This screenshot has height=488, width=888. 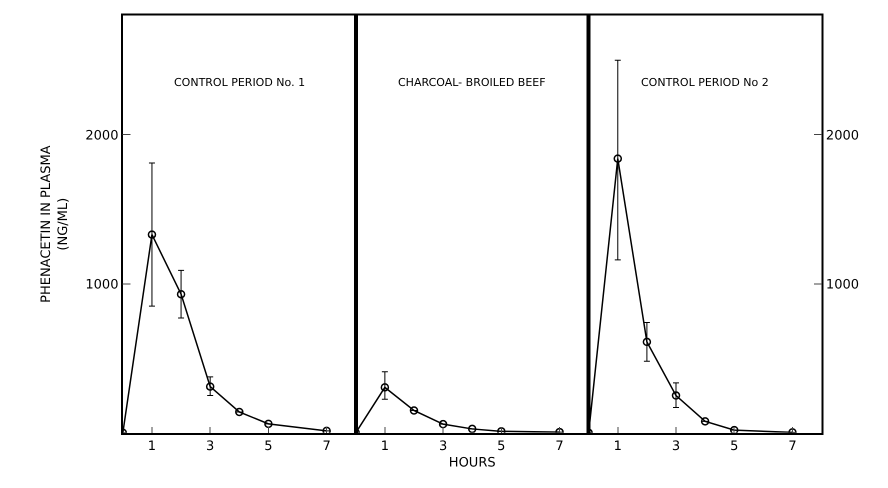 I want to click on text: CHARCOAL- BROILED BEEF, so click(x=472, y=82).